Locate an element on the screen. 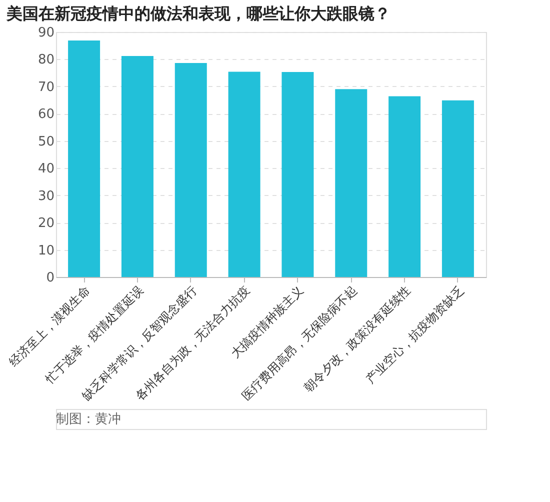 This screenshot has height=502, width=550. chart-title: 美国在新冠疫情中的做法和表现，哪些让你大跌眼镜？ is located at coordinates (197, 13).